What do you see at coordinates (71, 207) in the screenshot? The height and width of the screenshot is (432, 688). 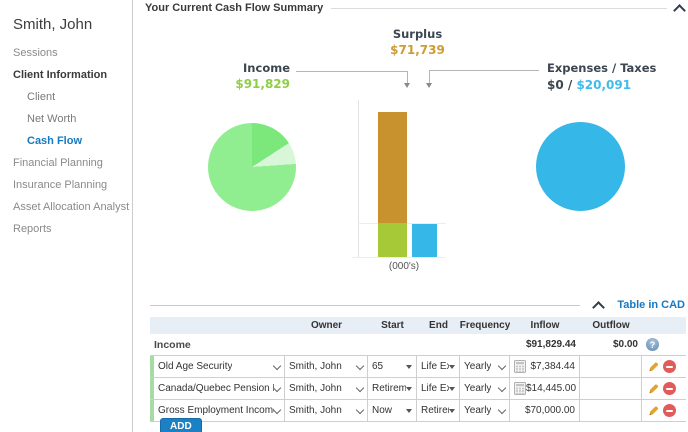 I see `sidebar-item-asset-allocation-analyst: Asset Allocation Analyst` at bounding box center [71, 207].